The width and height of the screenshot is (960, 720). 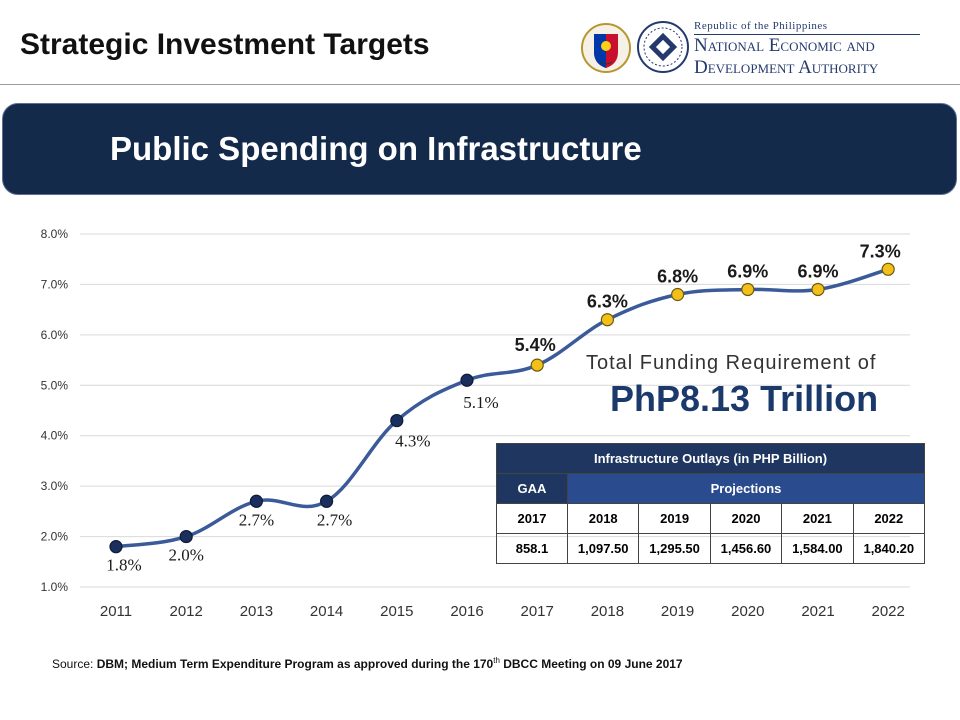 What do you see at coordinates (537, 611) in the screenshot?
I see `x-tick-label: 2017` at bounding box center [537, 611].